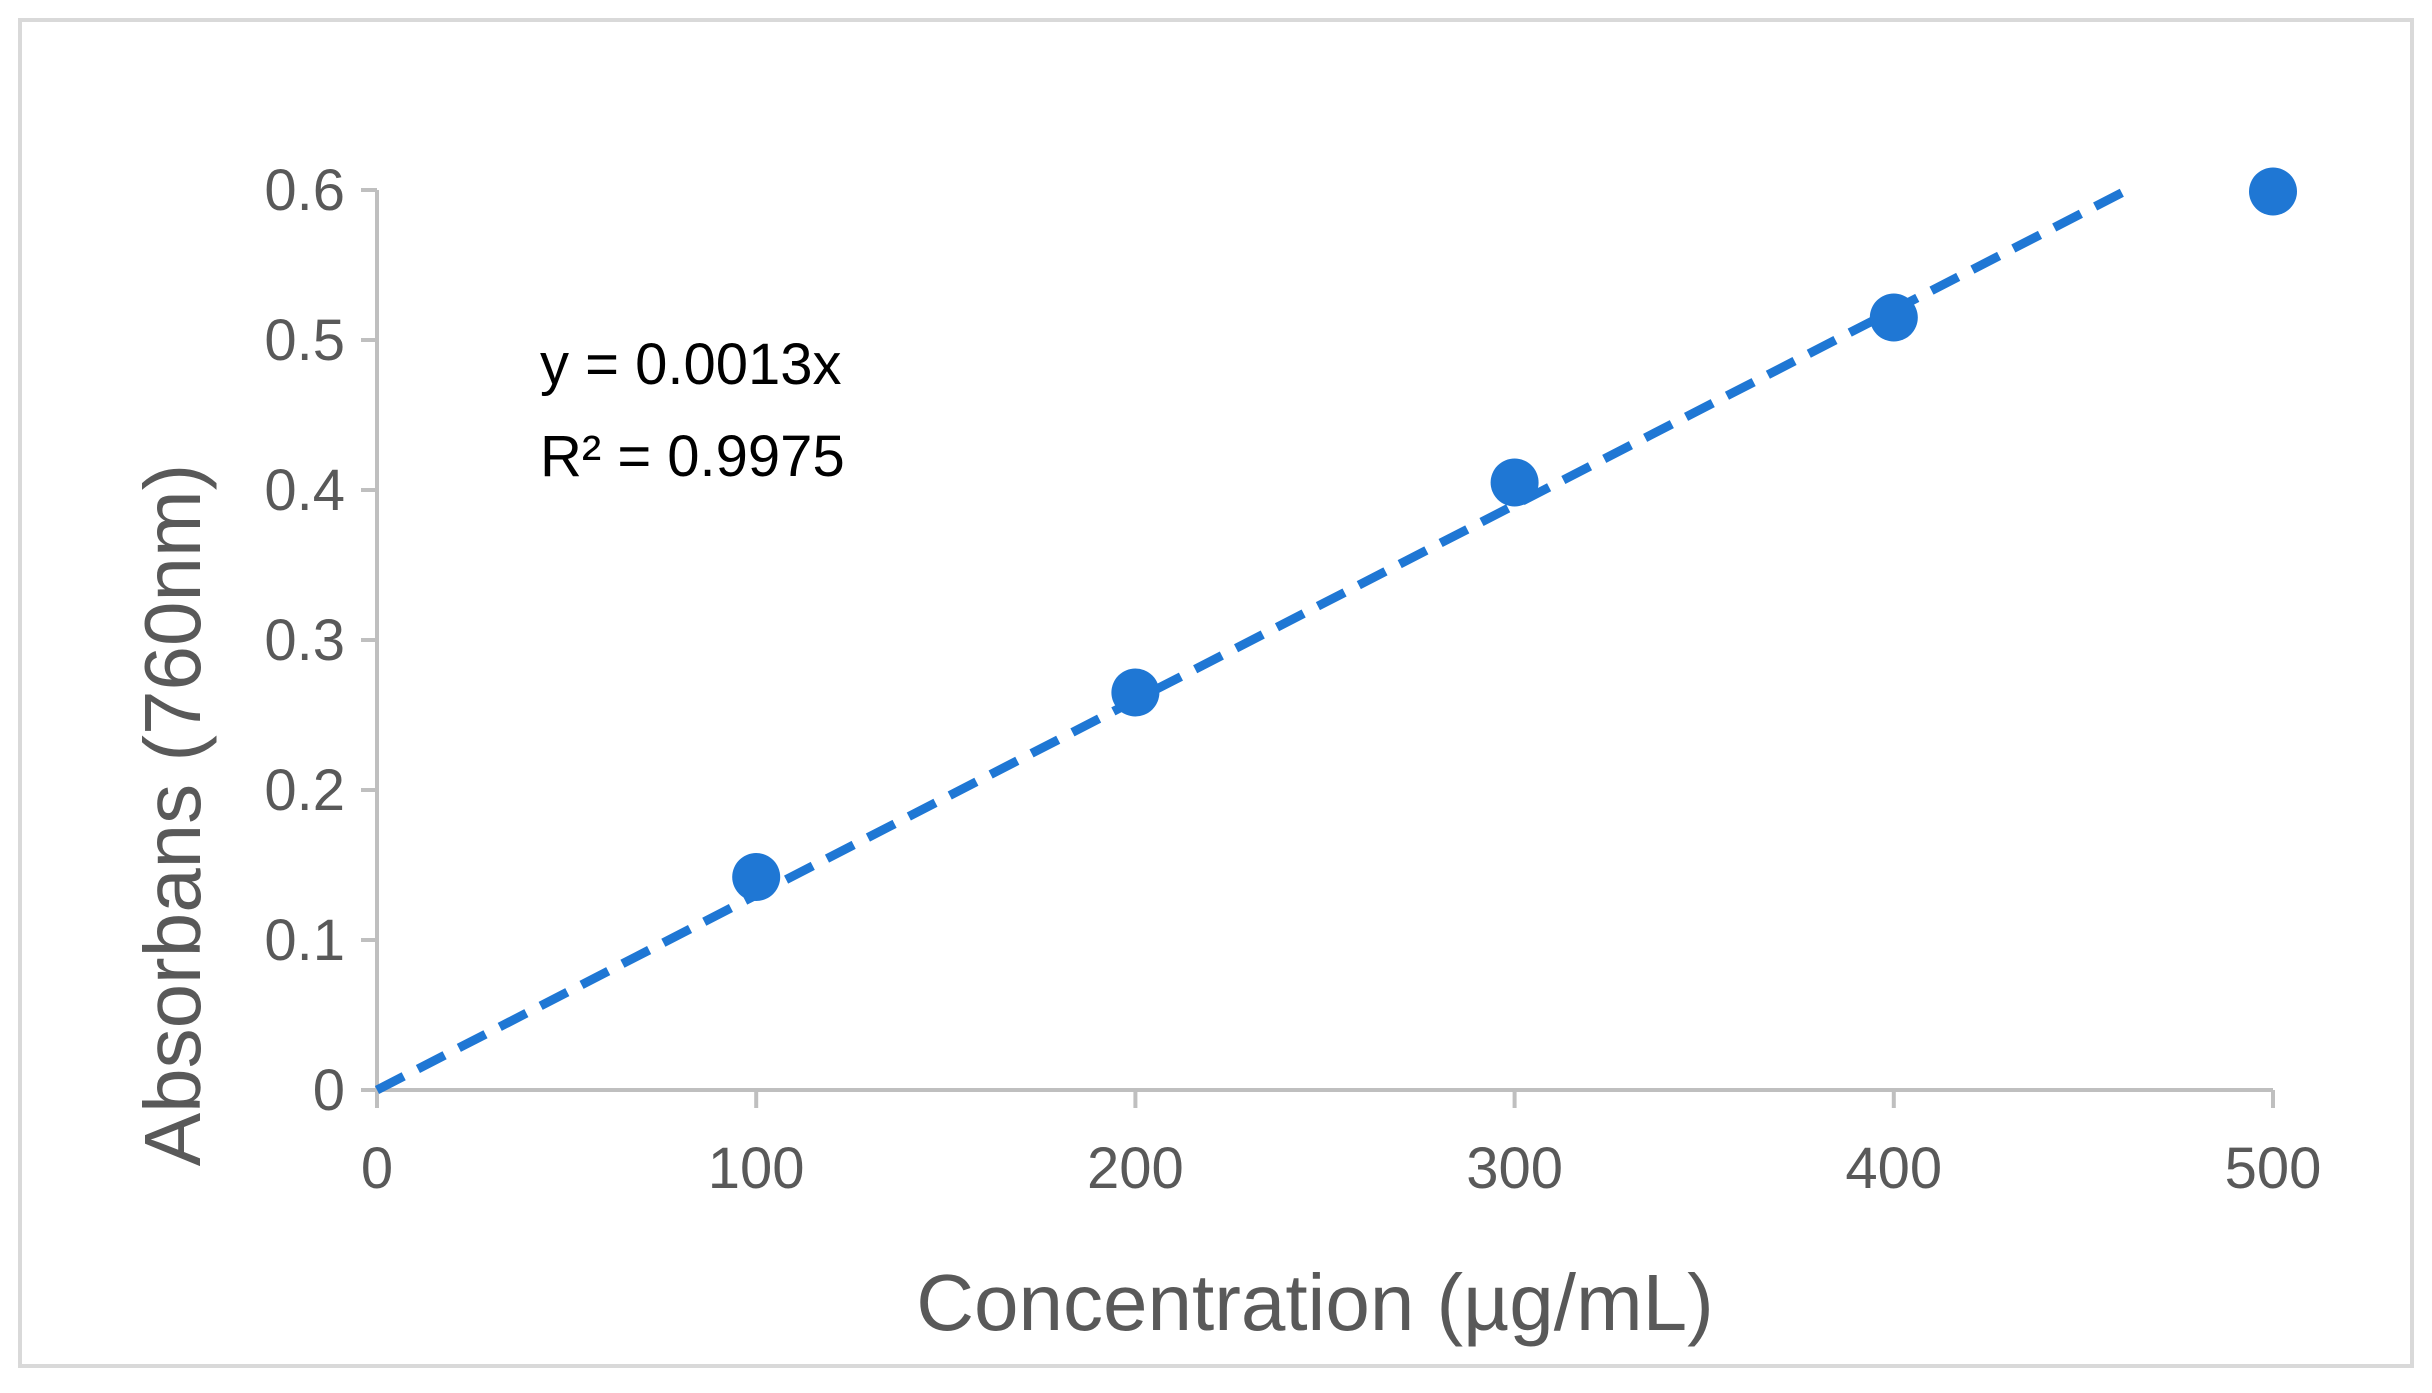 This screenshot has height=1393, width=2432. I want to click on y-tick-label: 0.1, so click(304, 940).